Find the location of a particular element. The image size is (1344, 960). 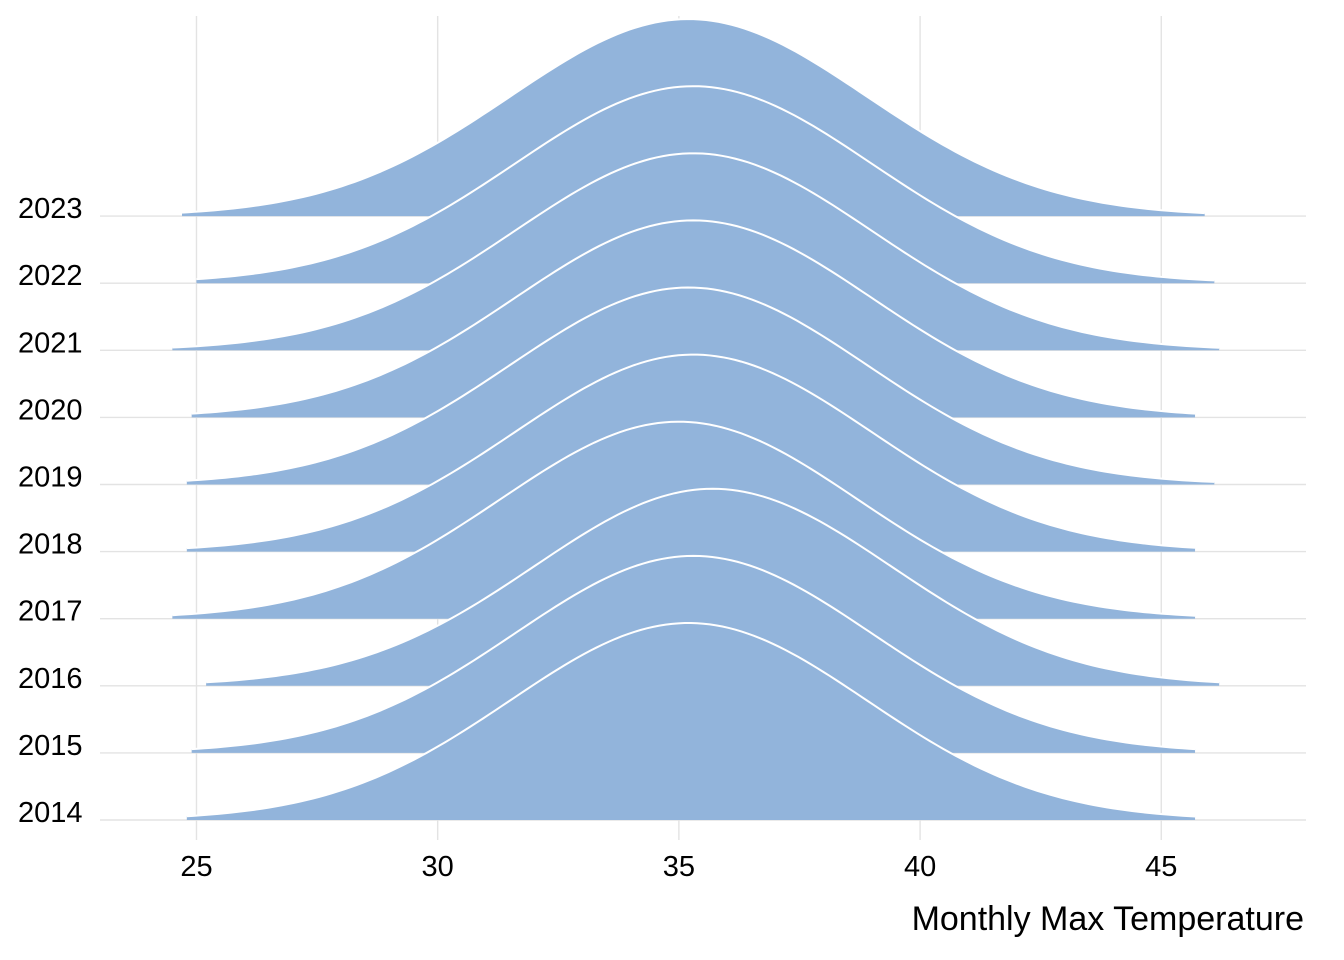

x-tick-label: 45 is located at coordinates (1161, 867).